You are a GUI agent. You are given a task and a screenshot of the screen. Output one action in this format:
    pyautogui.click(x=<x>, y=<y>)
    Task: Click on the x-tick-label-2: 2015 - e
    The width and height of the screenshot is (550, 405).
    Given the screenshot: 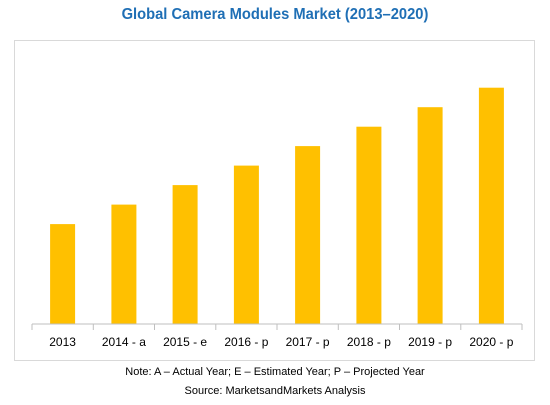 What is the action you would take?
    pyautogui.click(x=185, y=342)
    